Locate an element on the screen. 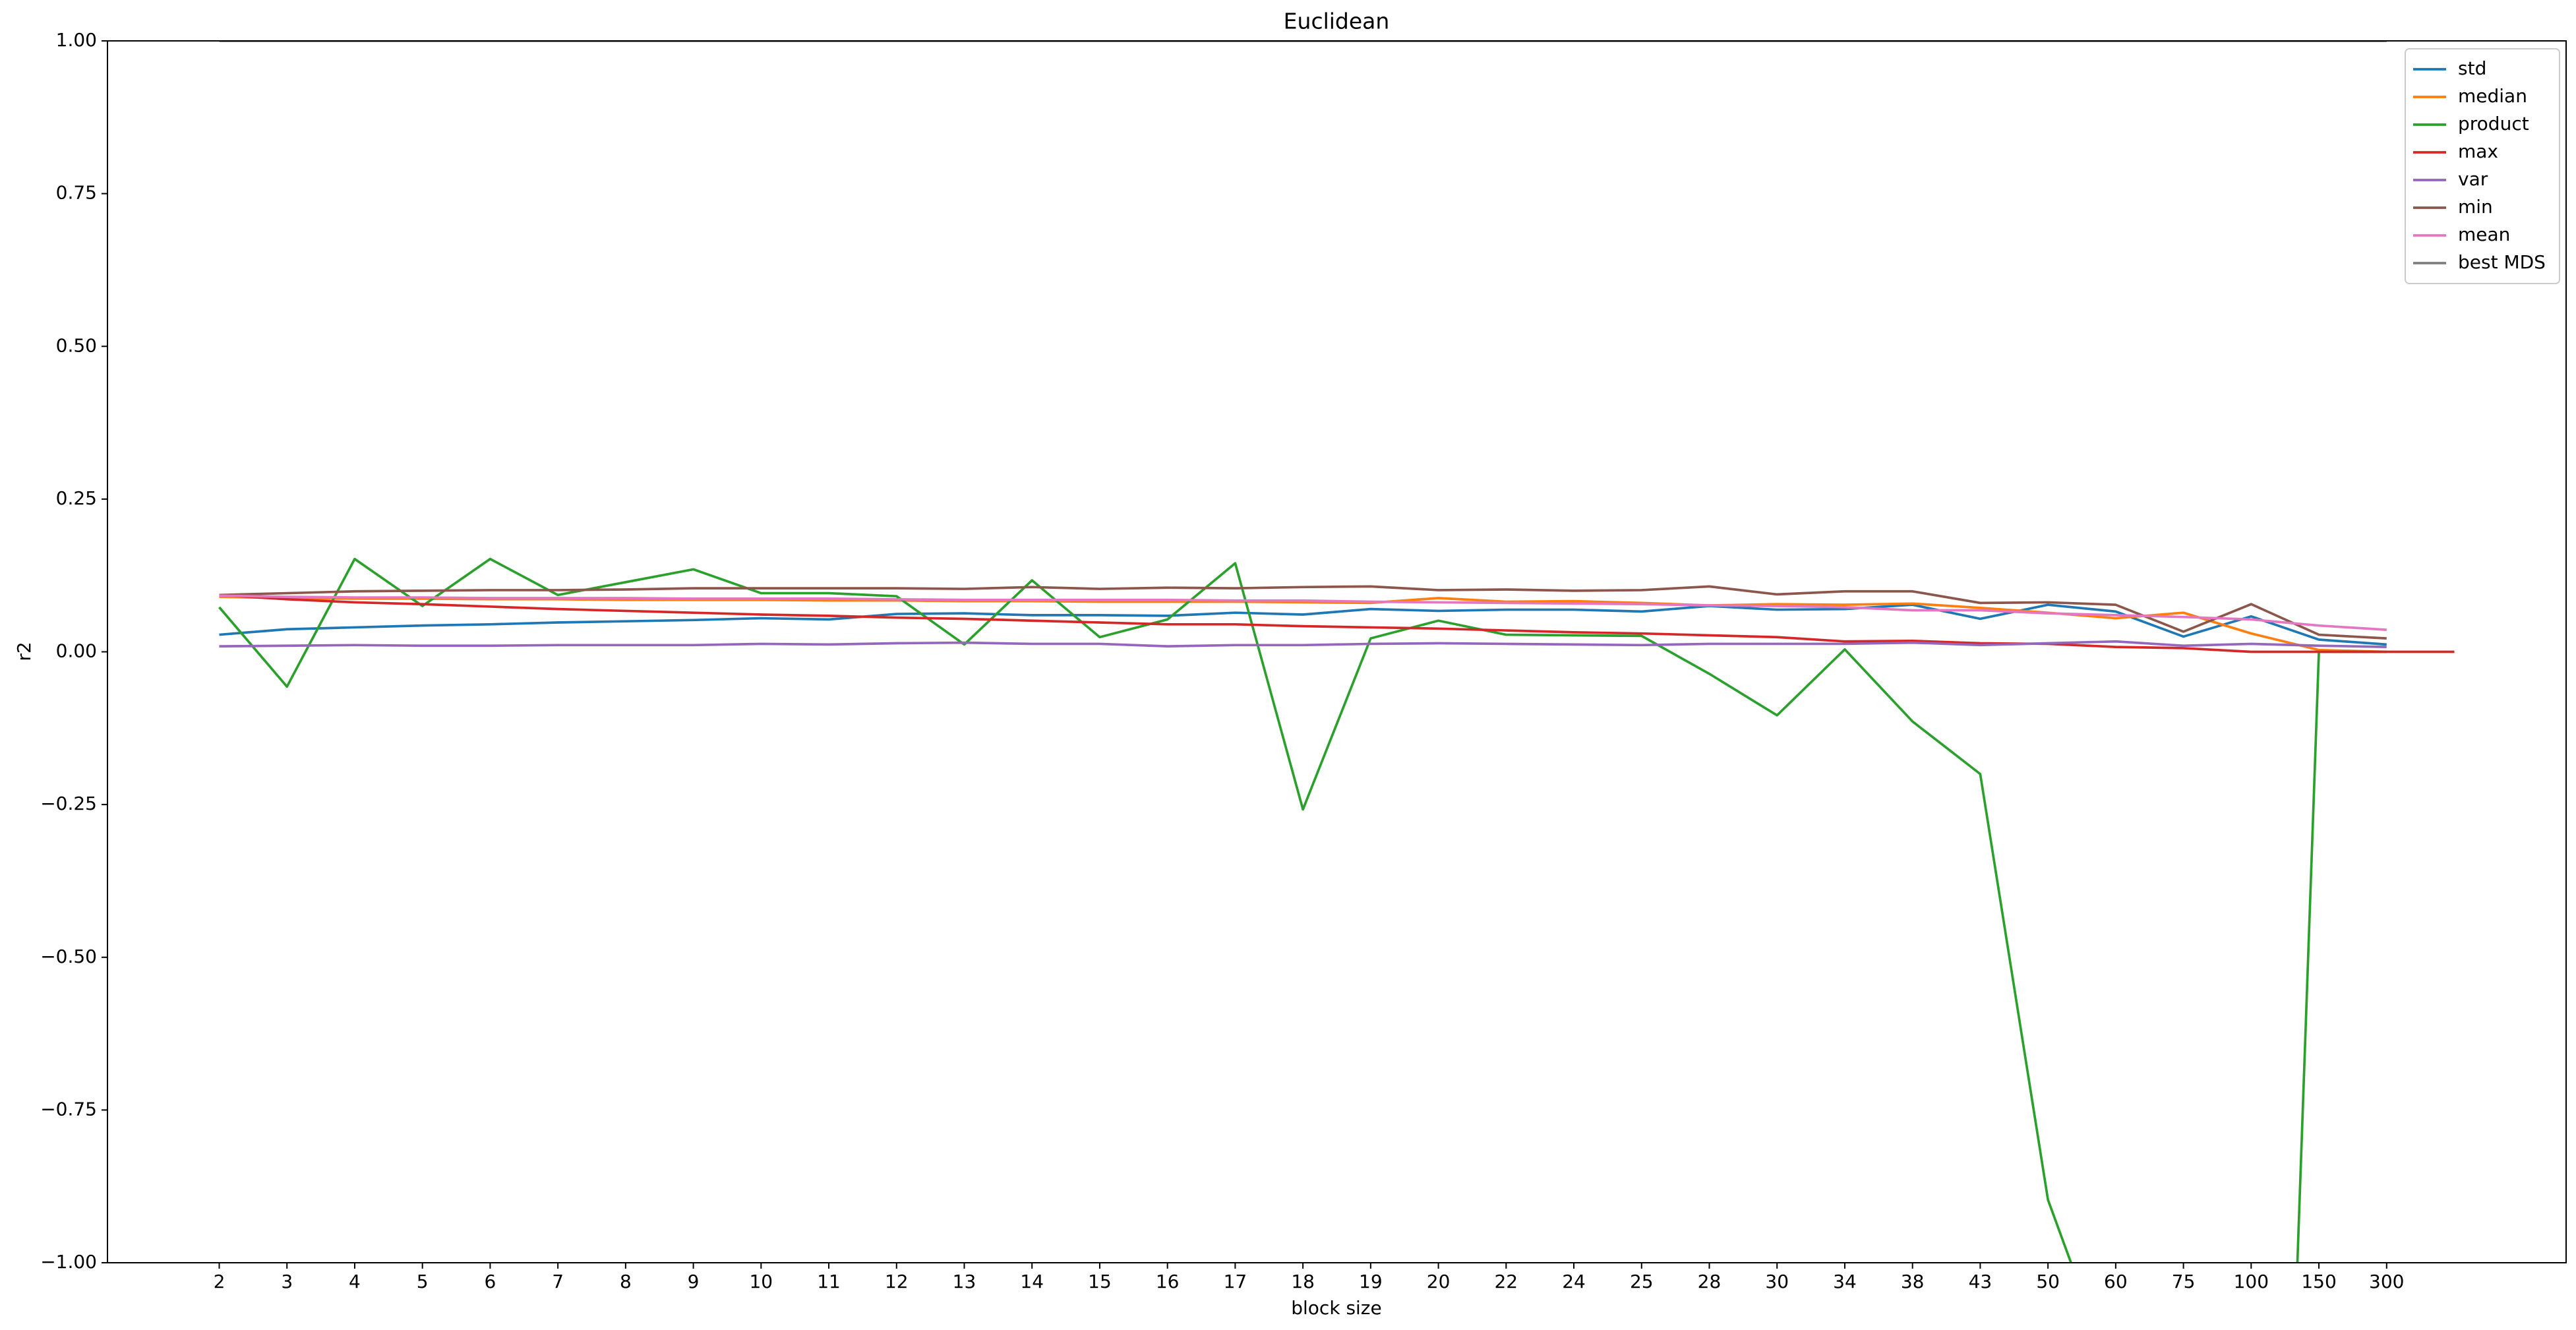  x-tick-label: 10 is located at coordinates (761, 1281).